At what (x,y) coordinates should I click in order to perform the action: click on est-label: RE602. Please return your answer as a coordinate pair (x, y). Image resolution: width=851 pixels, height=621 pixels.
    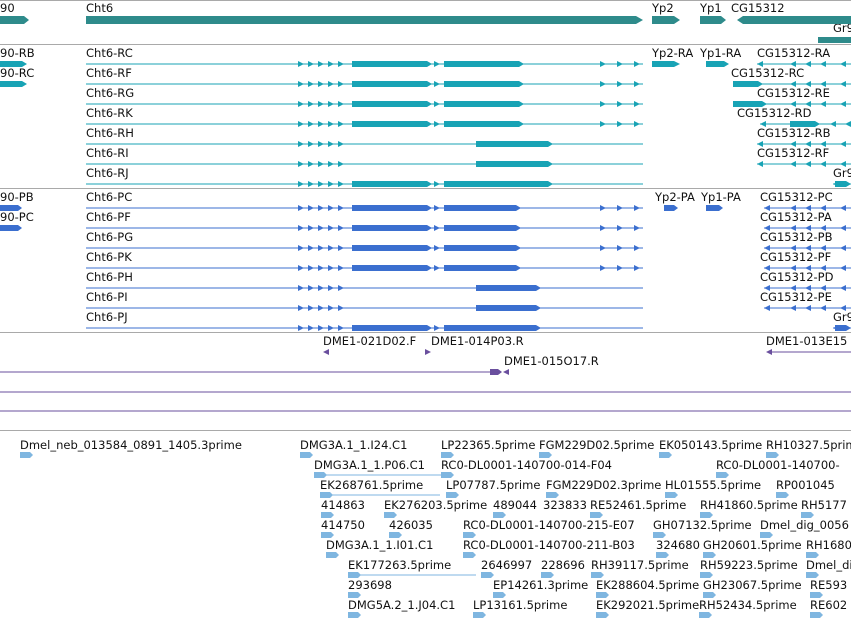
    Looking at the image, I should click on (828, 605).